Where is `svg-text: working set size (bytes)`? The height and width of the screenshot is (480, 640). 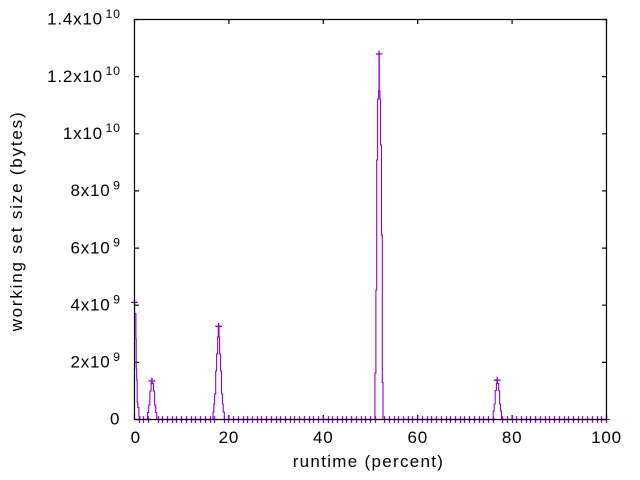
svg-text: working set size (bytes) is located at coordinates (16, 222).